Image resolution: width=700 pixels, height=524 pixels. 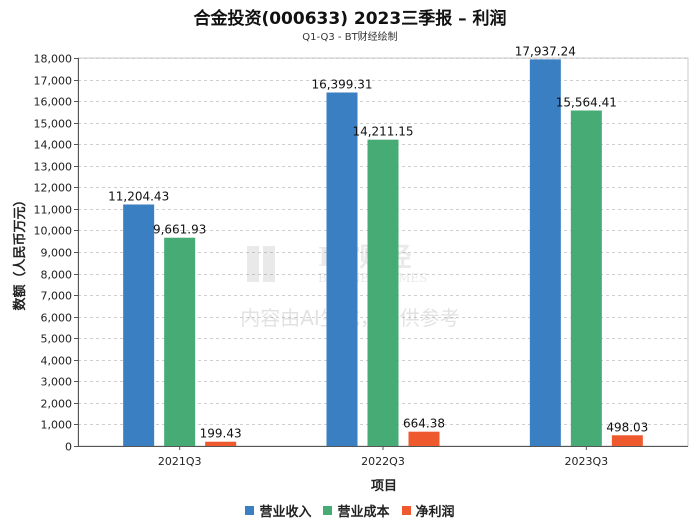 I want to click on y-tick-label: 3,000, so click(x=57, y=382).